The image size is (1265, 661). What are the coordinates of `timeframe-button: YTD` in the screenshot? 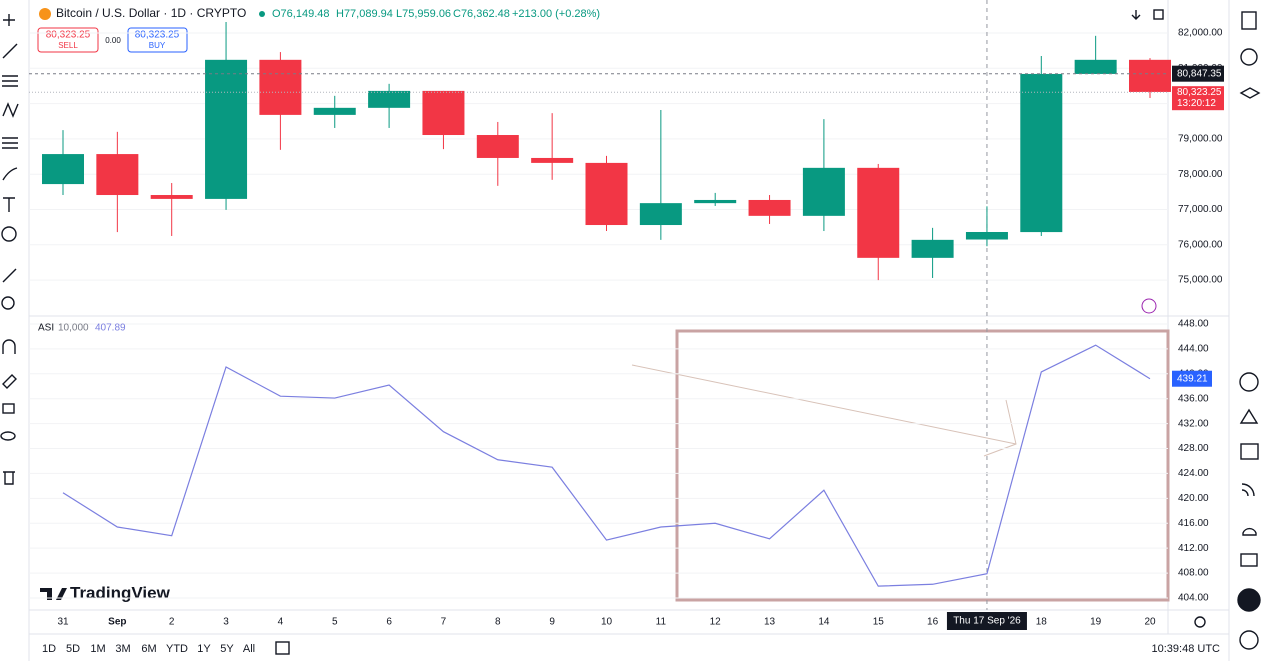 It's located at (177, 649).